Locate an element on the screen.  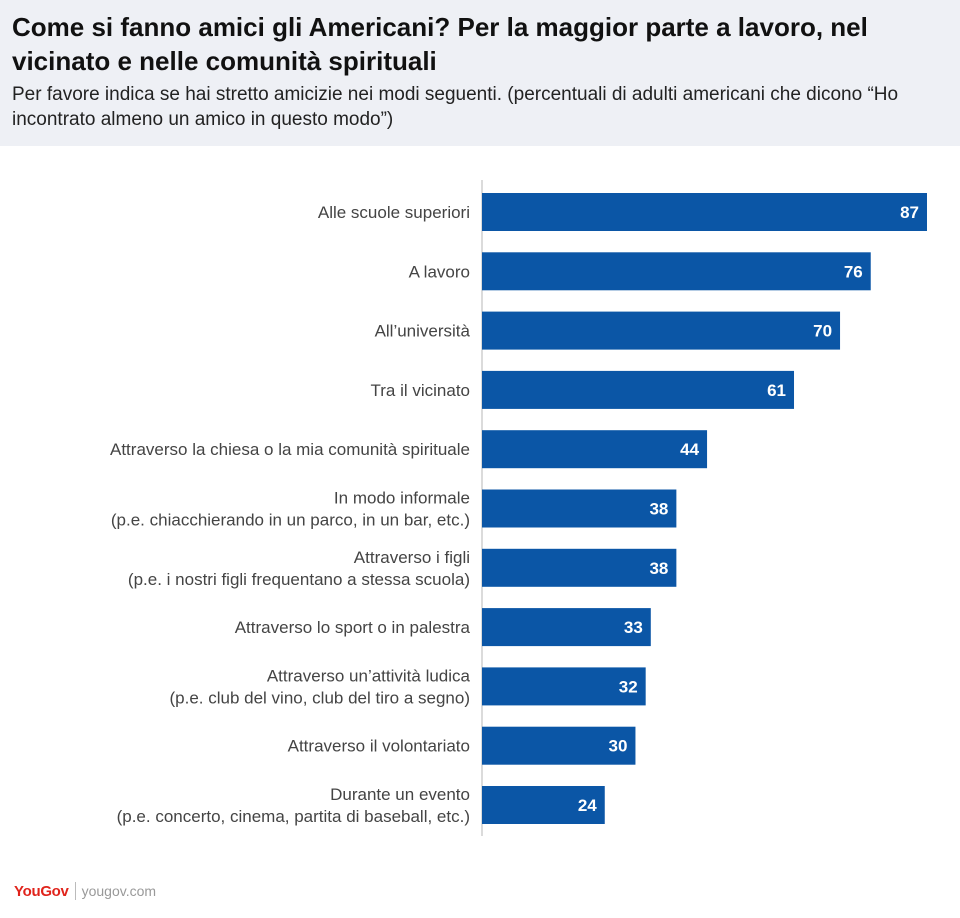
category-label: Attraverso i figli is located at coordinates (412, 557).